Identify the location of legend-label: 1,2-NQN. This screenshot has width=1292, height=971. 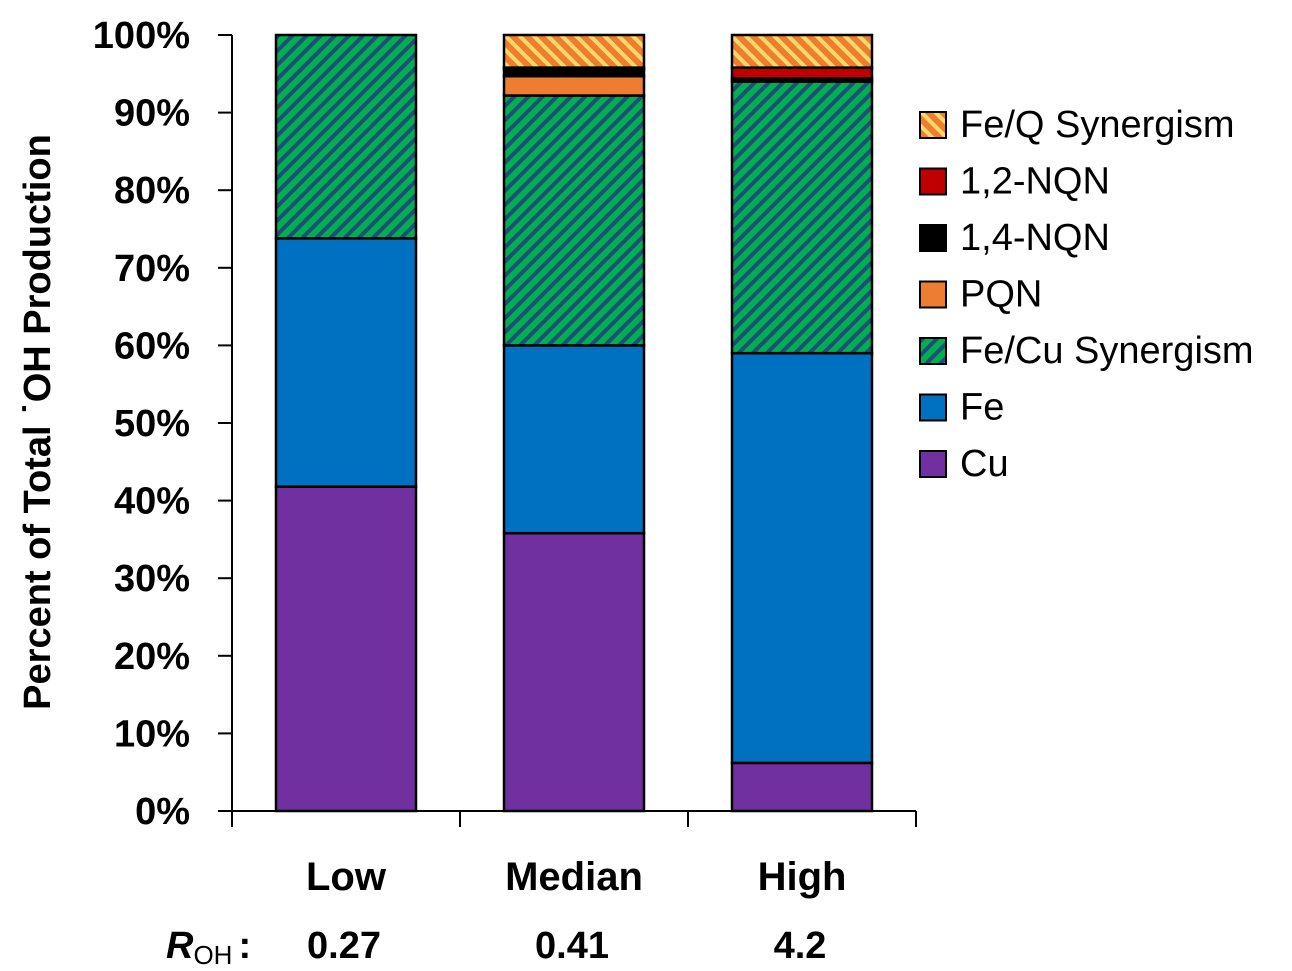
(1035, 182).